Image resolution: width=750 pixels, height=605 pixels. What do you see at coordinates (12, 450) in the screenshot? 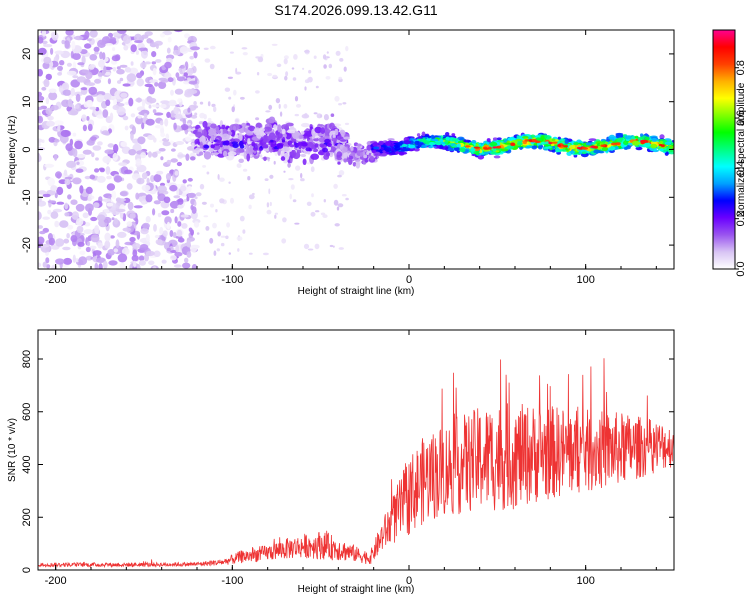
I see `snr-y-label: SNR (10 * v/v)` at bounding box center [12, 450].